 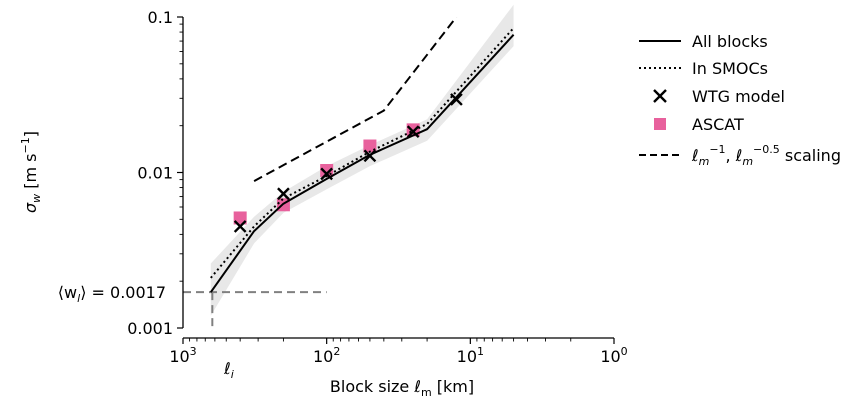 What do you see at coordinates (718, 124) in the screenshot?
I see `legend-label-ascat: ASCAT` at bounding box center [718, 124].